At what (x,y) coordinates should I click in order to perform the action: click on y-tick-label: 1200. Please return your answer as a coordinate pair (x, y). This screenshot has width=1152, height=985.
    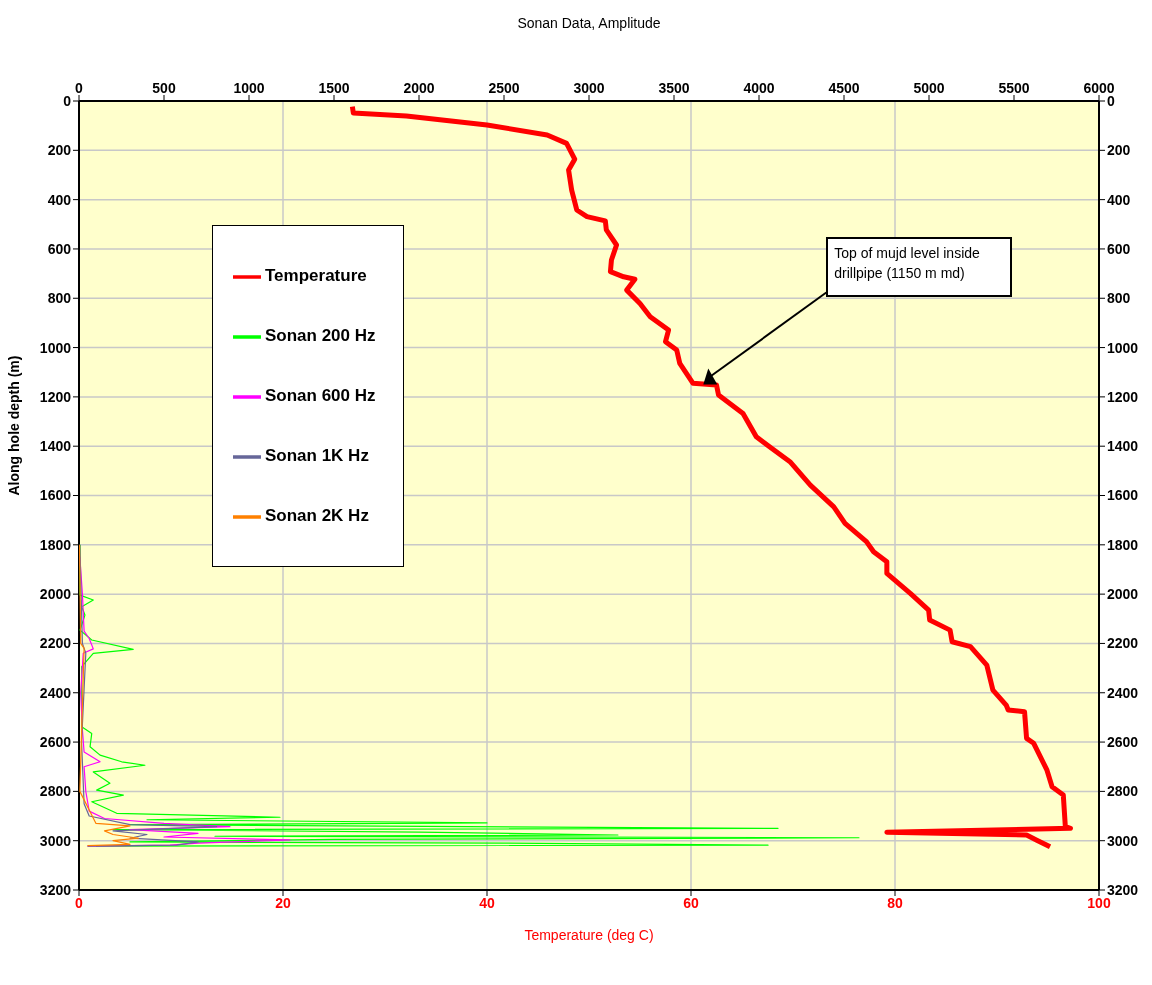
    Looking at the image, I should click on (55, 396).